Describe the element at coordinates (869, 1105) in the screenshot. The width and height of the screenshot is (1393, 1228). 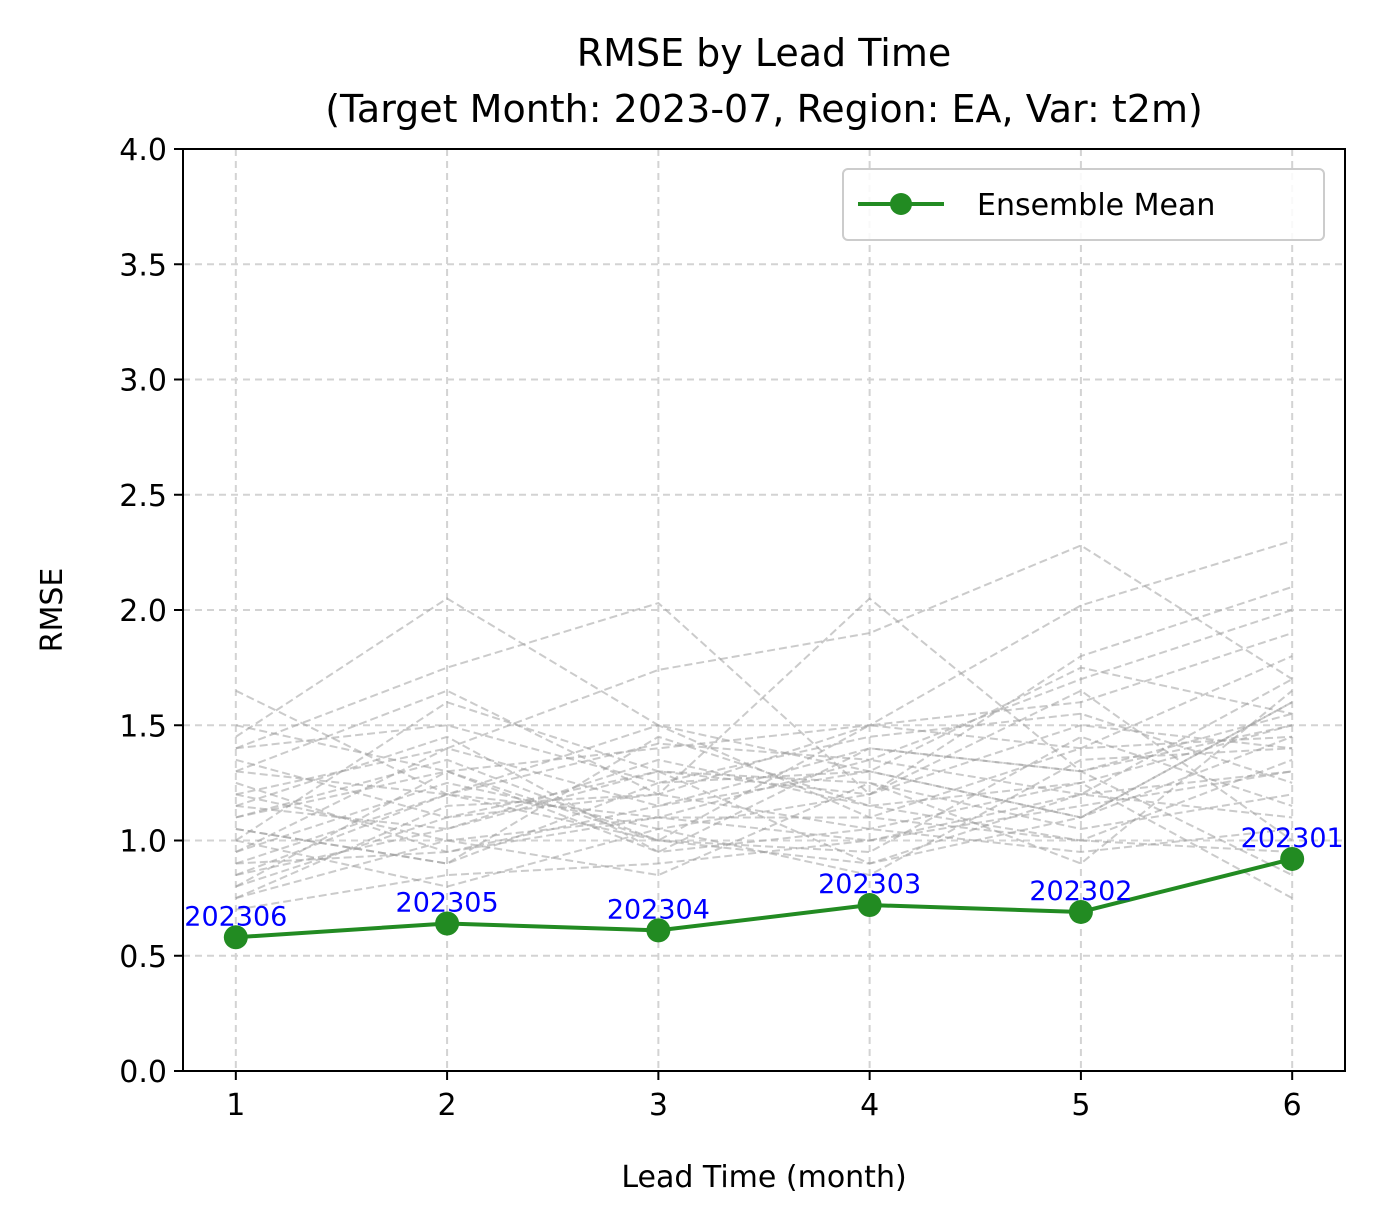
I see `x-tick-label-3: 4` at that location.